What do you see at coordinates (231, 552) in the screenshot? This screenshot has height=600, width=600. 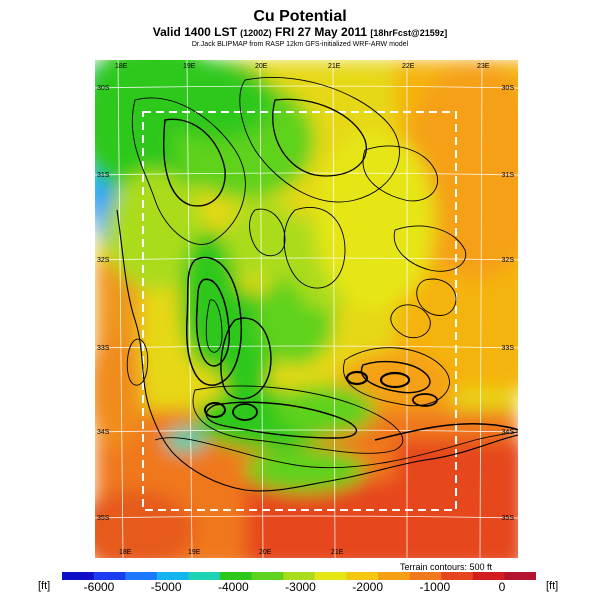 I see `lon-labels-bottom: 18E 19E 20E 21E` at bounding box center [231, 552].